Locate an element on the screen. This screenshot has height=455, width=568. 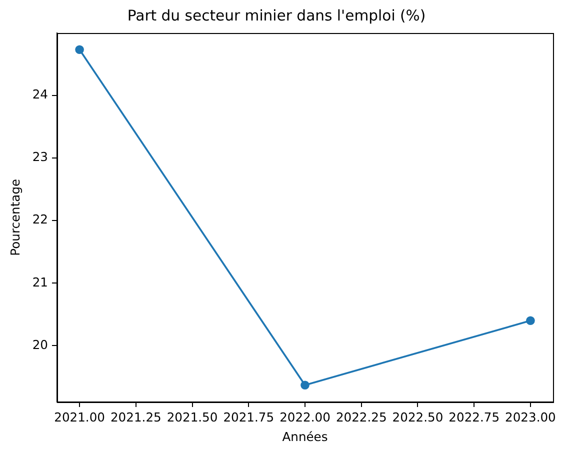
x-axis-title: Années is located at coordinates (305, 437).